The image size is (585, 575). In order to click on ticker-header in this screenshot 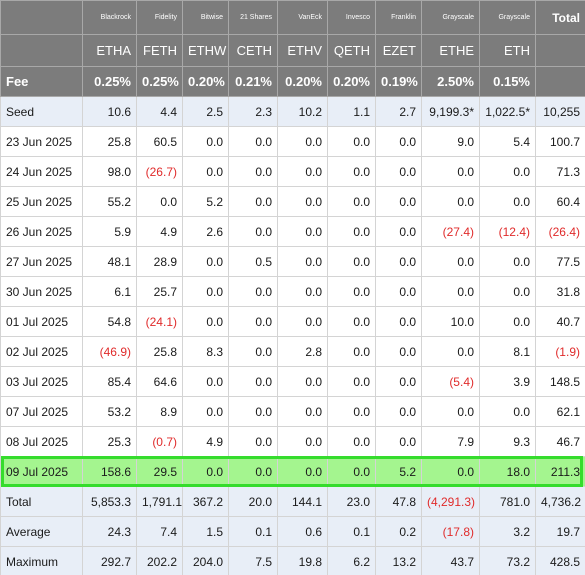, I will do `click(41, 50)`.